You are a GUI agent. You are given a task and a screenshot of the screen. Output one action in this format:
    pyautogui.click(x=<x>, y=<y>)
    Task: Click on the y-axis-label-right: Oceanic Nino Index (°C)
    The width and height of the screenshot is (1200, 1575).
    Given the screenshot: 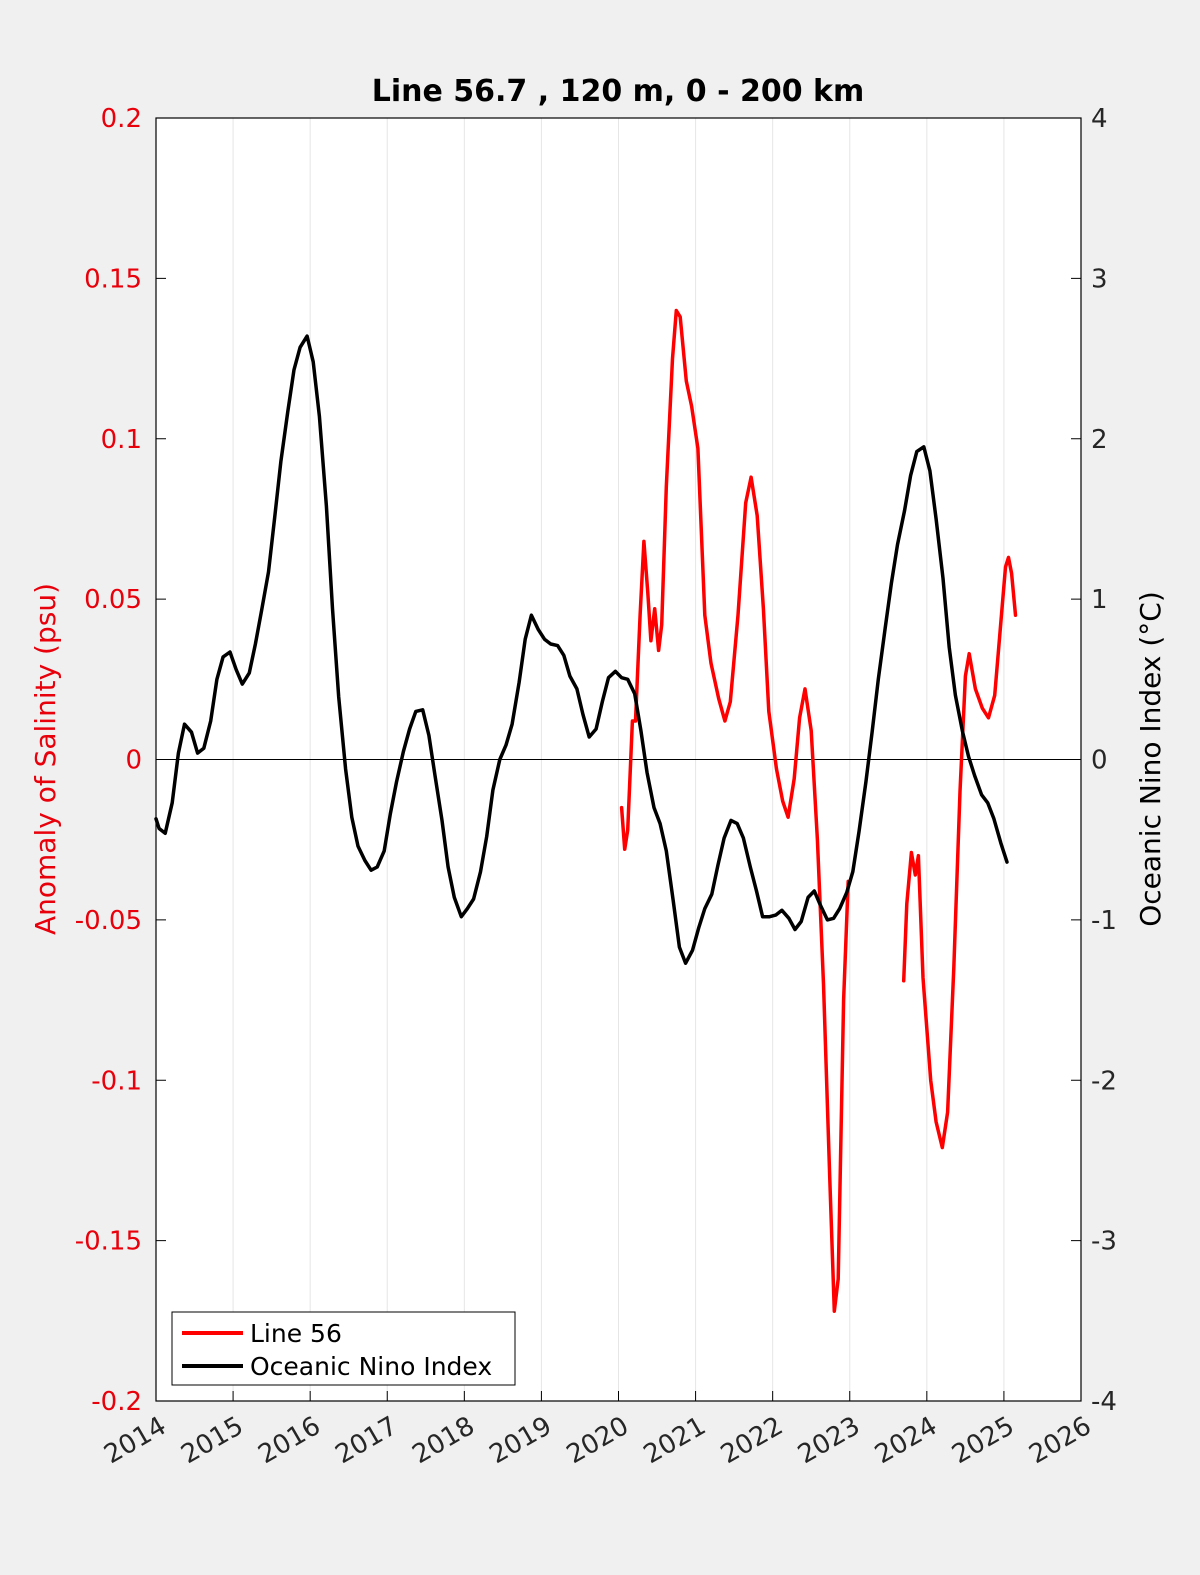 What is the action you would take?
    pyautogui.click(x=1150, y=759)
    